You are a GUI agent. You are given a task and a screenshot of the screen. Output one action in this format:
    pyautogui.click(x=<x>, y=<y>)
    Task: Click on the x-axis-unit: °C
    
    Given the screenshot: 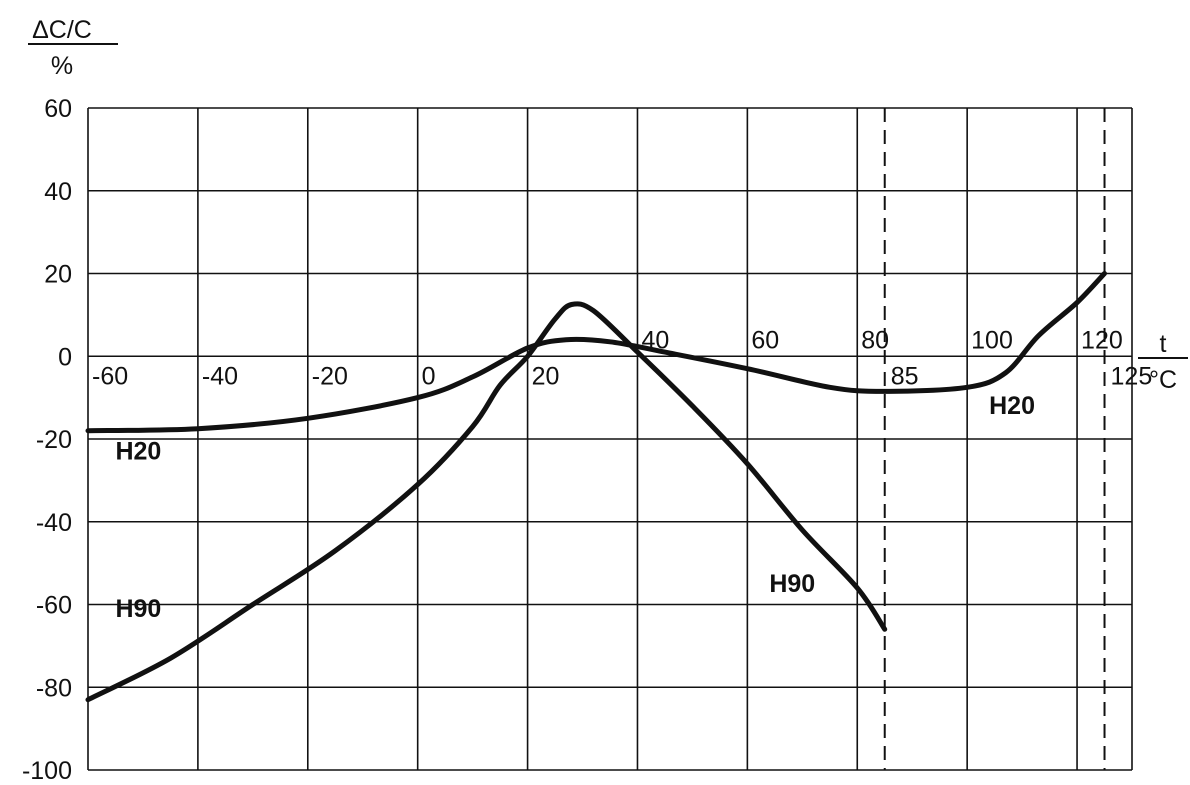 What is the action you would take?
    pyautogui.click(x=1163, y=380)
    